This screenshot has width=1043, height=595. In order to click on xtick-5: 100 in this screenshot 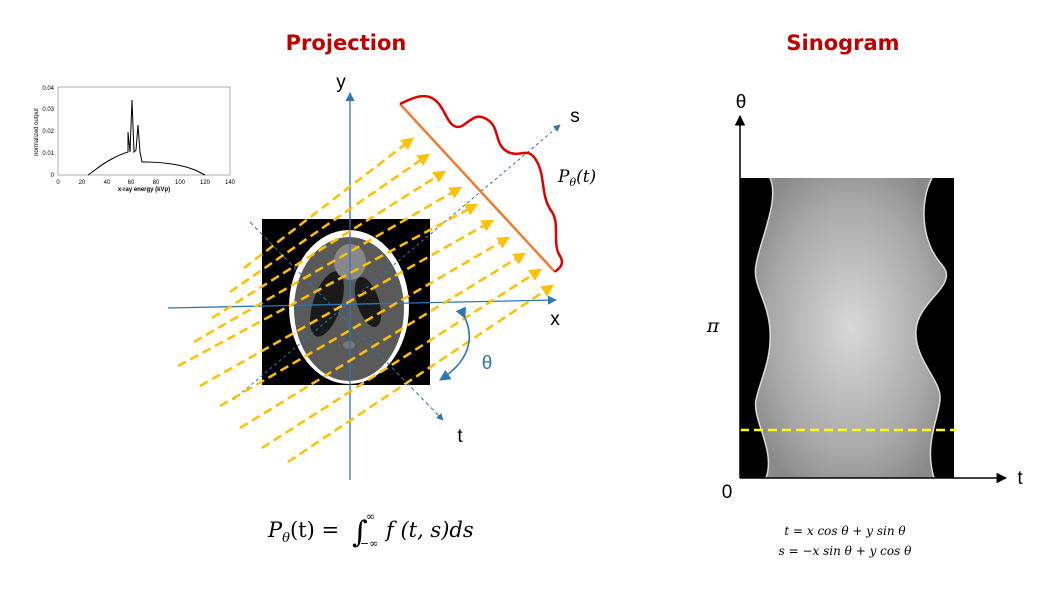, I will do `click(180, 183)`.